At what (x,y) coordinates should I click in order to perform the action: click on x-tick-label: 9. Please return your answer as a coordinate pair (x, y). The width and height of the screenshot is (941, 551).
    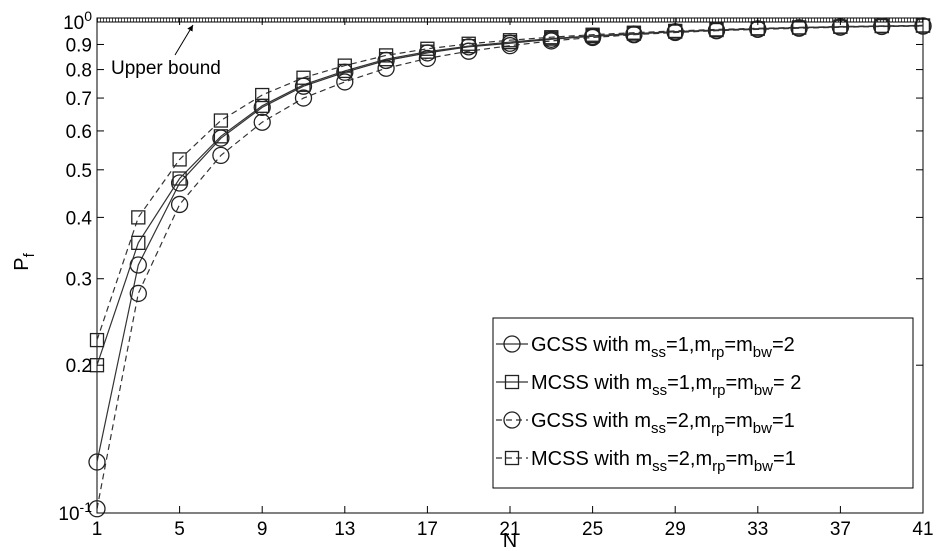
    Looking at the image, I should click on (262, 529).